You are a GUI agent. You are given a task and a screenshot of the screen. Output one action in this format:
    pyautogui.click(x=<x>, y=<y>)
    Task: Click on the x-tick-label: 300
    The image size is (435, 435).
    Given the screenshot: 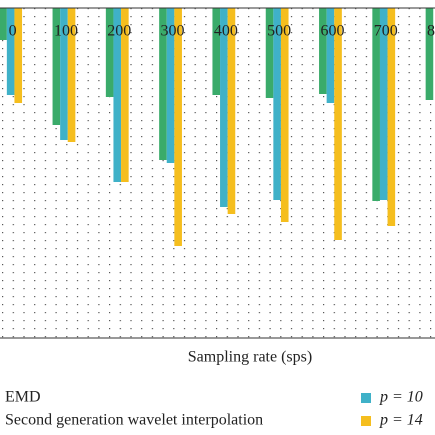 What is the action you would take?
    pyautogui.click(x=173, y=31)
    